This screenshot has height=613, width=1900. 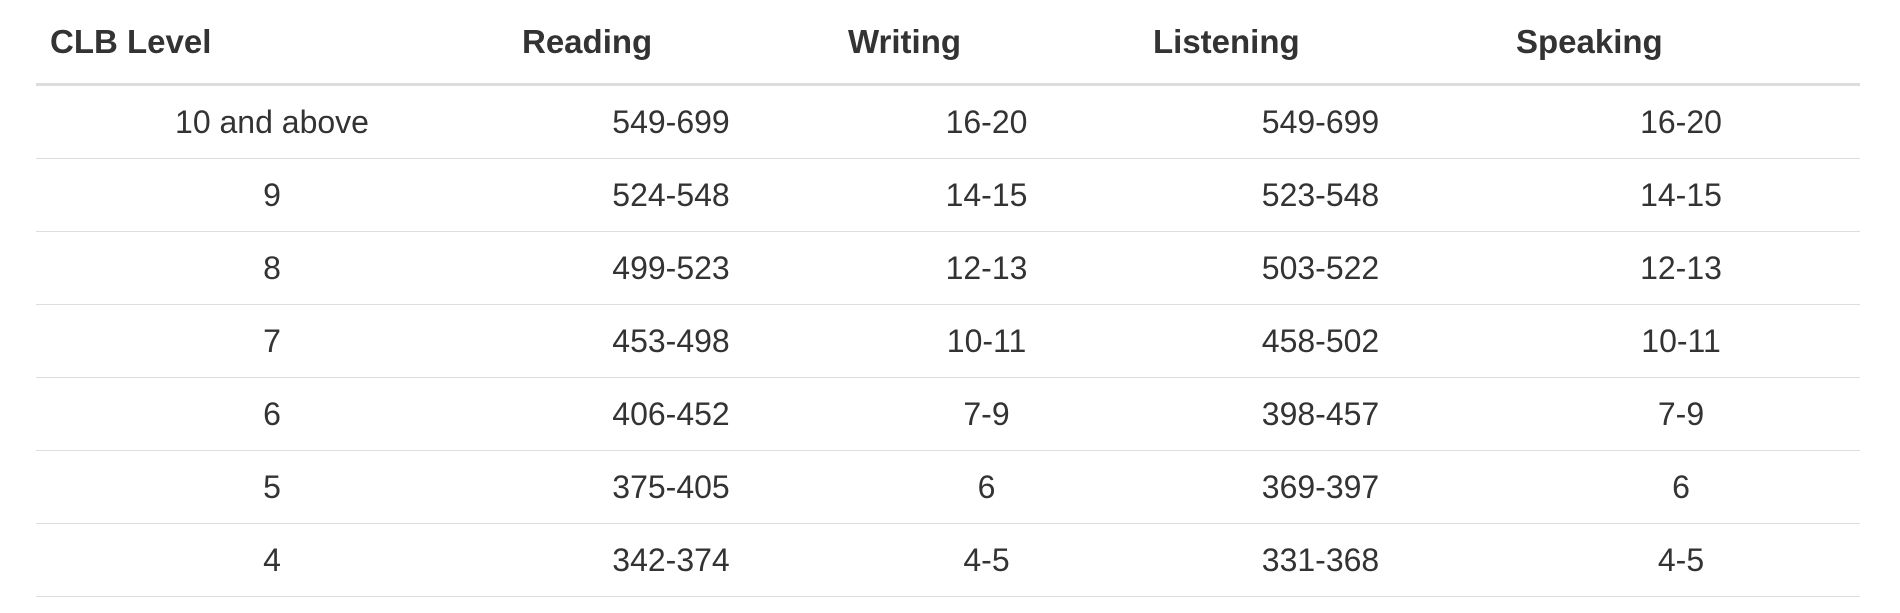 I want to click on cell-speaking: 6, so click(x=1681, y=487).